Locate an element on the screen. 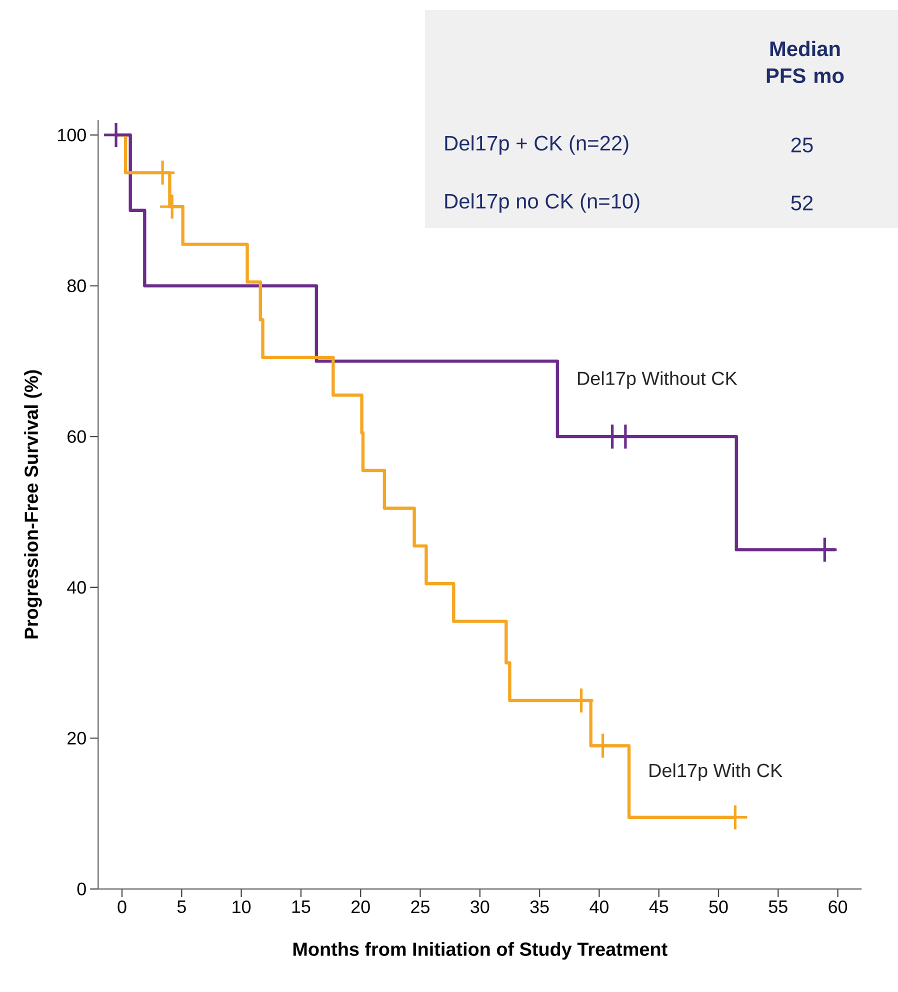 This screenshot has height=992, width=898. x-tick-label: 5 is located at coordinates (181, 907).